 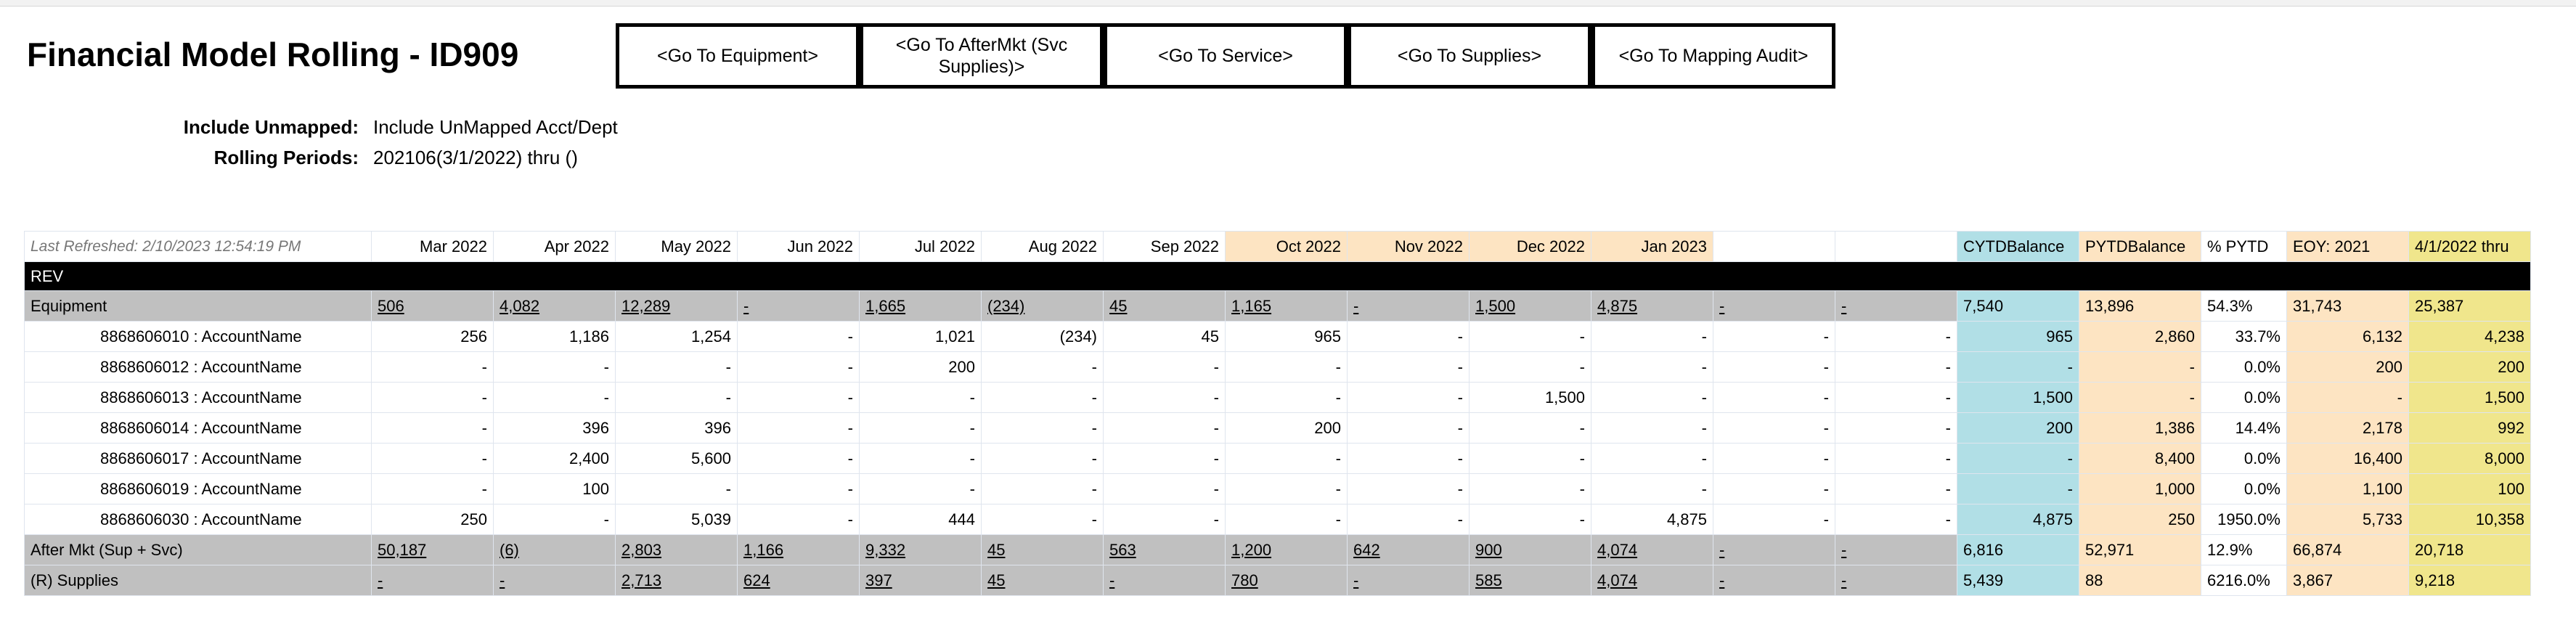 What do you see at coordinates (2469, 488) in the screenshot?
I see `rolling-cell: 100` at bounding box center [2469, 488].